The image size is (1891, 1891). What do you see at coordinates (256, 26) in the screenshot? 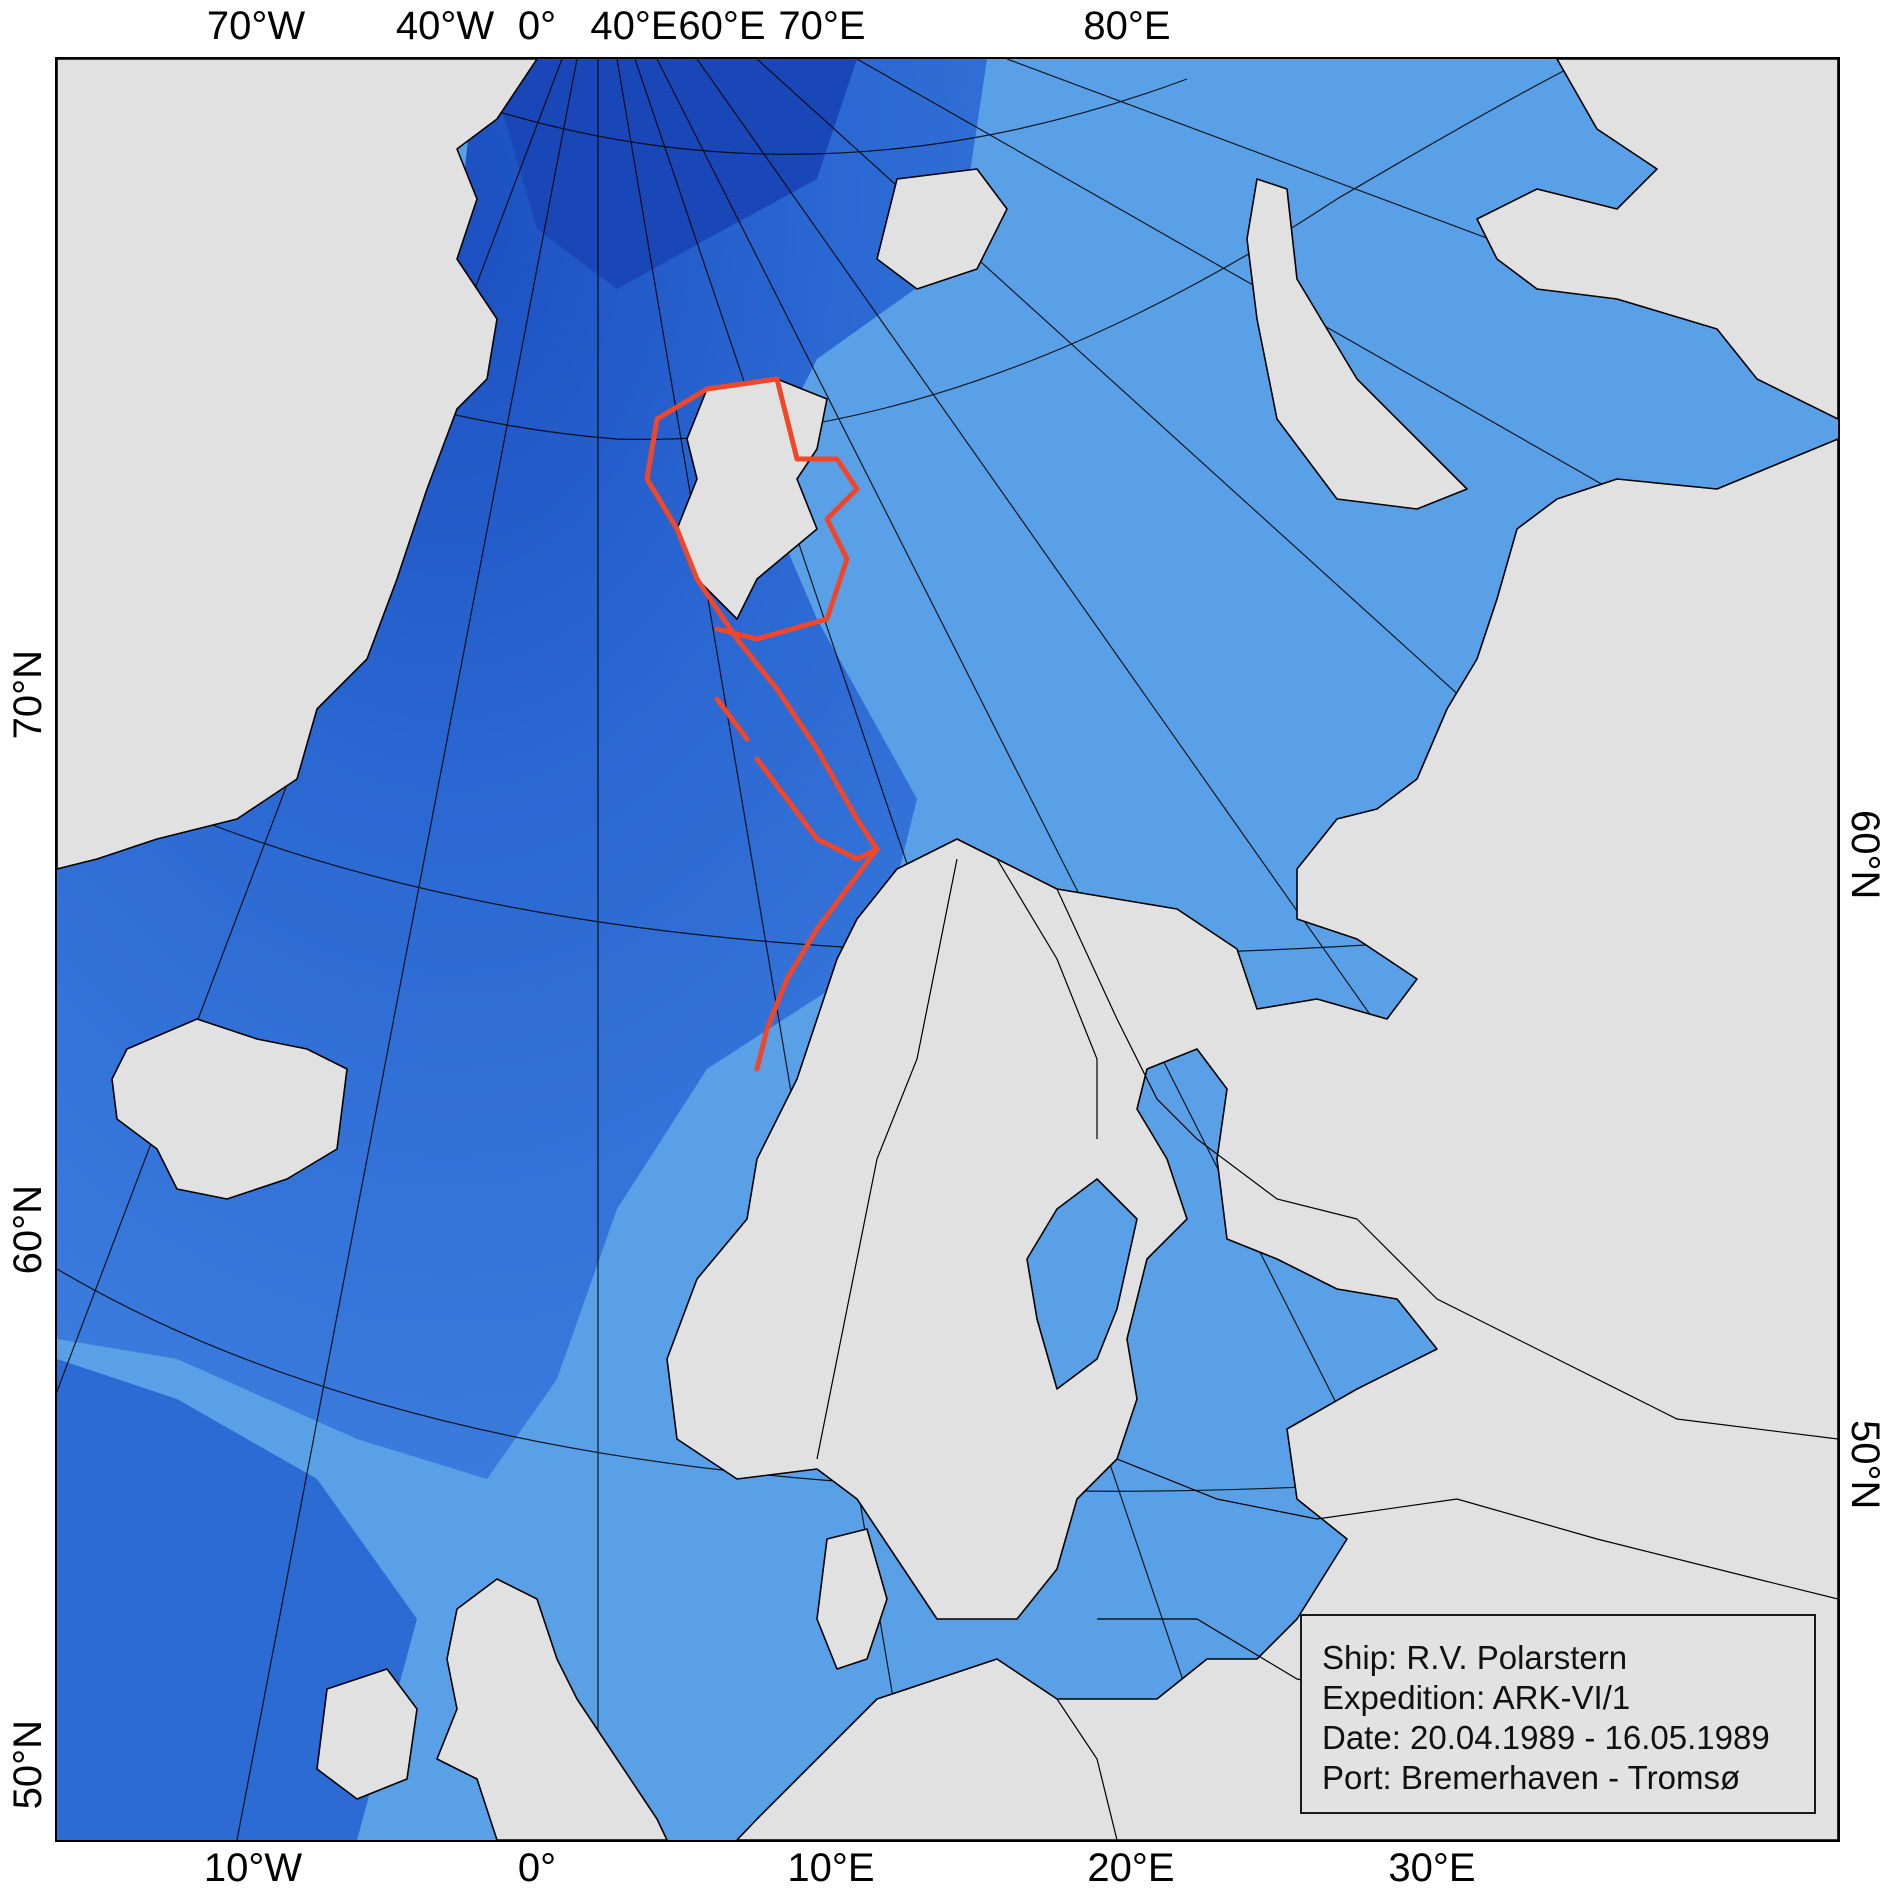
I see `top-lon-label-70w: 70°W` at bounding box center [256, 26].